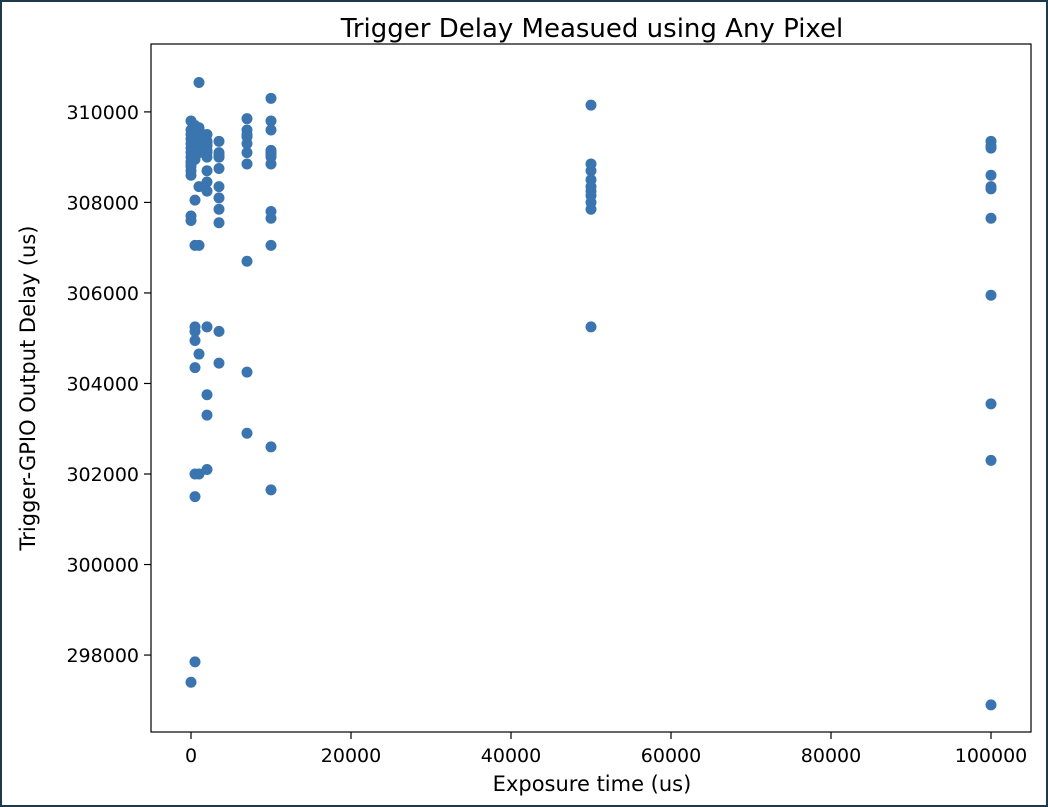 This screenshot has width=1048, height=807. What do you see at coordinates (102, 566) in the screenshot?
I see `y-tick-label: 300000` at bounding box center [102, 566].